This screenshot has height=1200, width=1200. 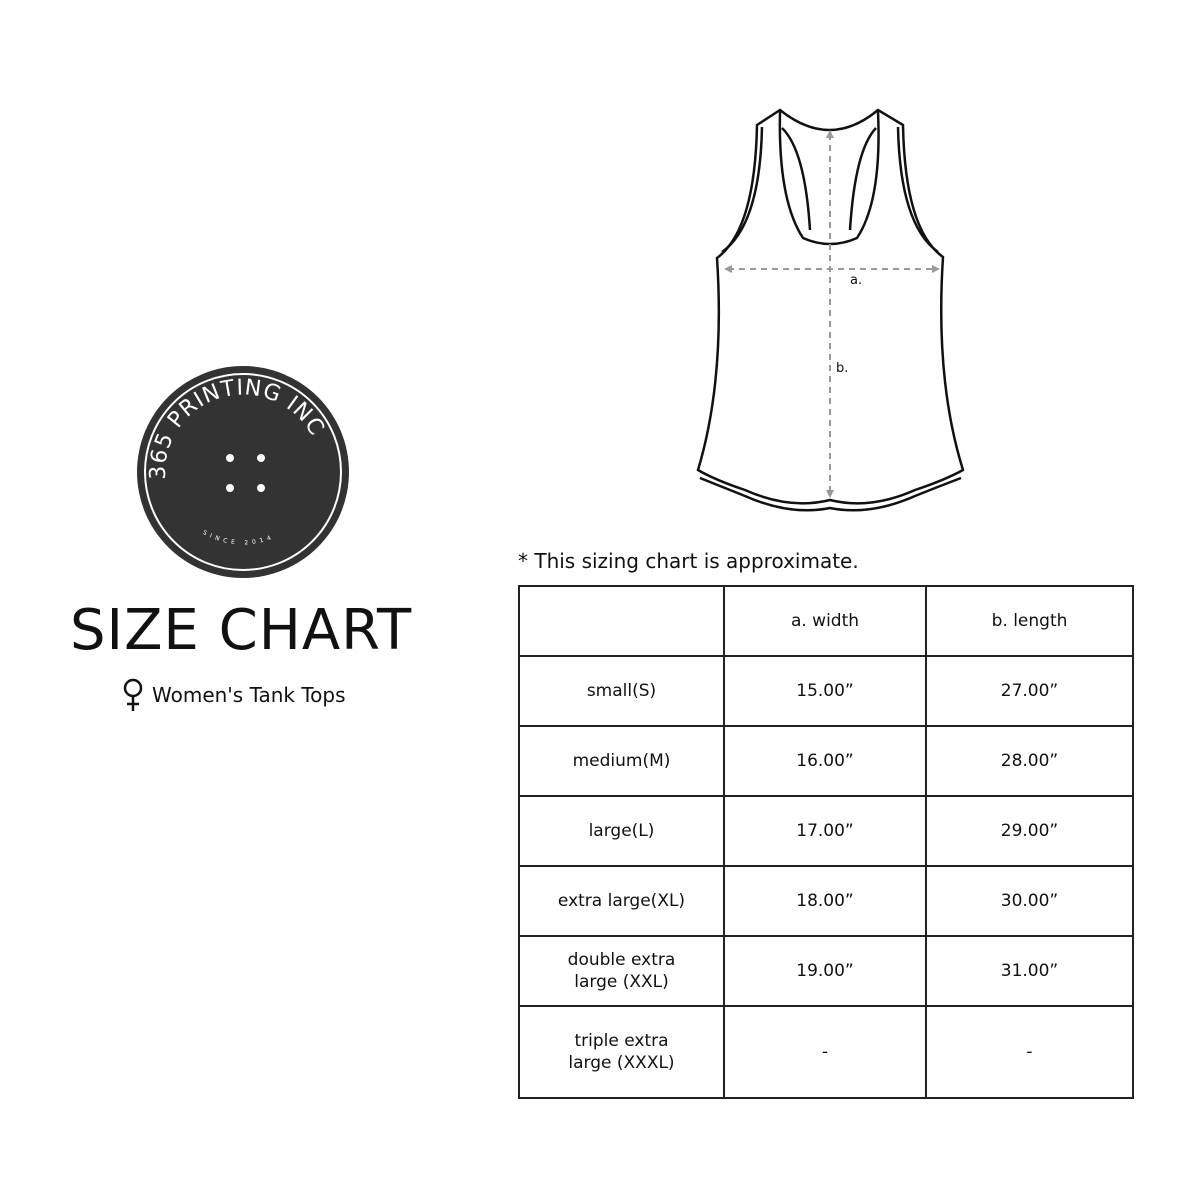 What do you see at coordinates (621, 621) in the screenshot?
I see `header-cell` at bounding box center [621, 621].